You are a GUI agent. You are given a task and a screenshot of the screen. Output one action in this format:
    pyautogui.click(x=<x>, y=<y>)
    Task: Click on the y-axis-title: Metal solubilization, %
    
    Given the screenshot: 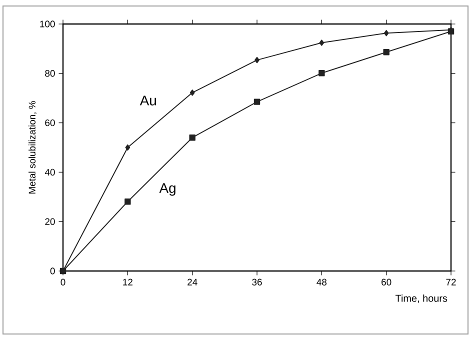 What is the action you would take?
    pyautogui.click(x=32, y=147)
    